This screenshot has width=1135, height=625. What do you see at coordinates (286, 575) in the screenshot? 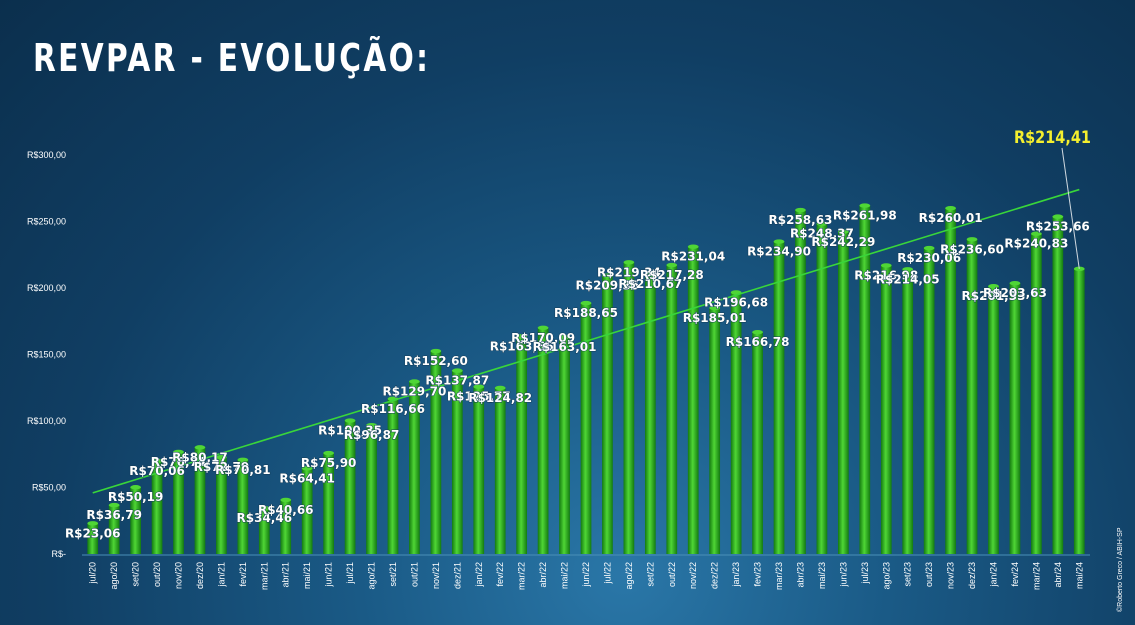
I see `x-tick-label: abr/21` at bounding box center [286, 575].